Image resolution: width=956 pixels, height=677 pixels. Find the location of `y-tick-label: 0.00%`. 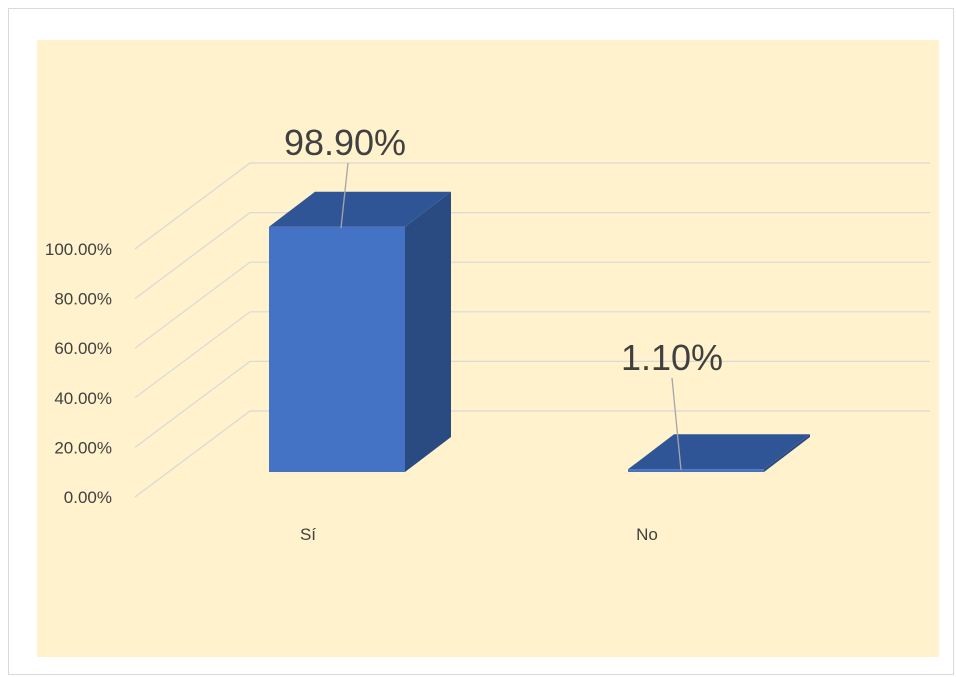

y-tick-label: 0.00% is located at coordinates (88, 497).